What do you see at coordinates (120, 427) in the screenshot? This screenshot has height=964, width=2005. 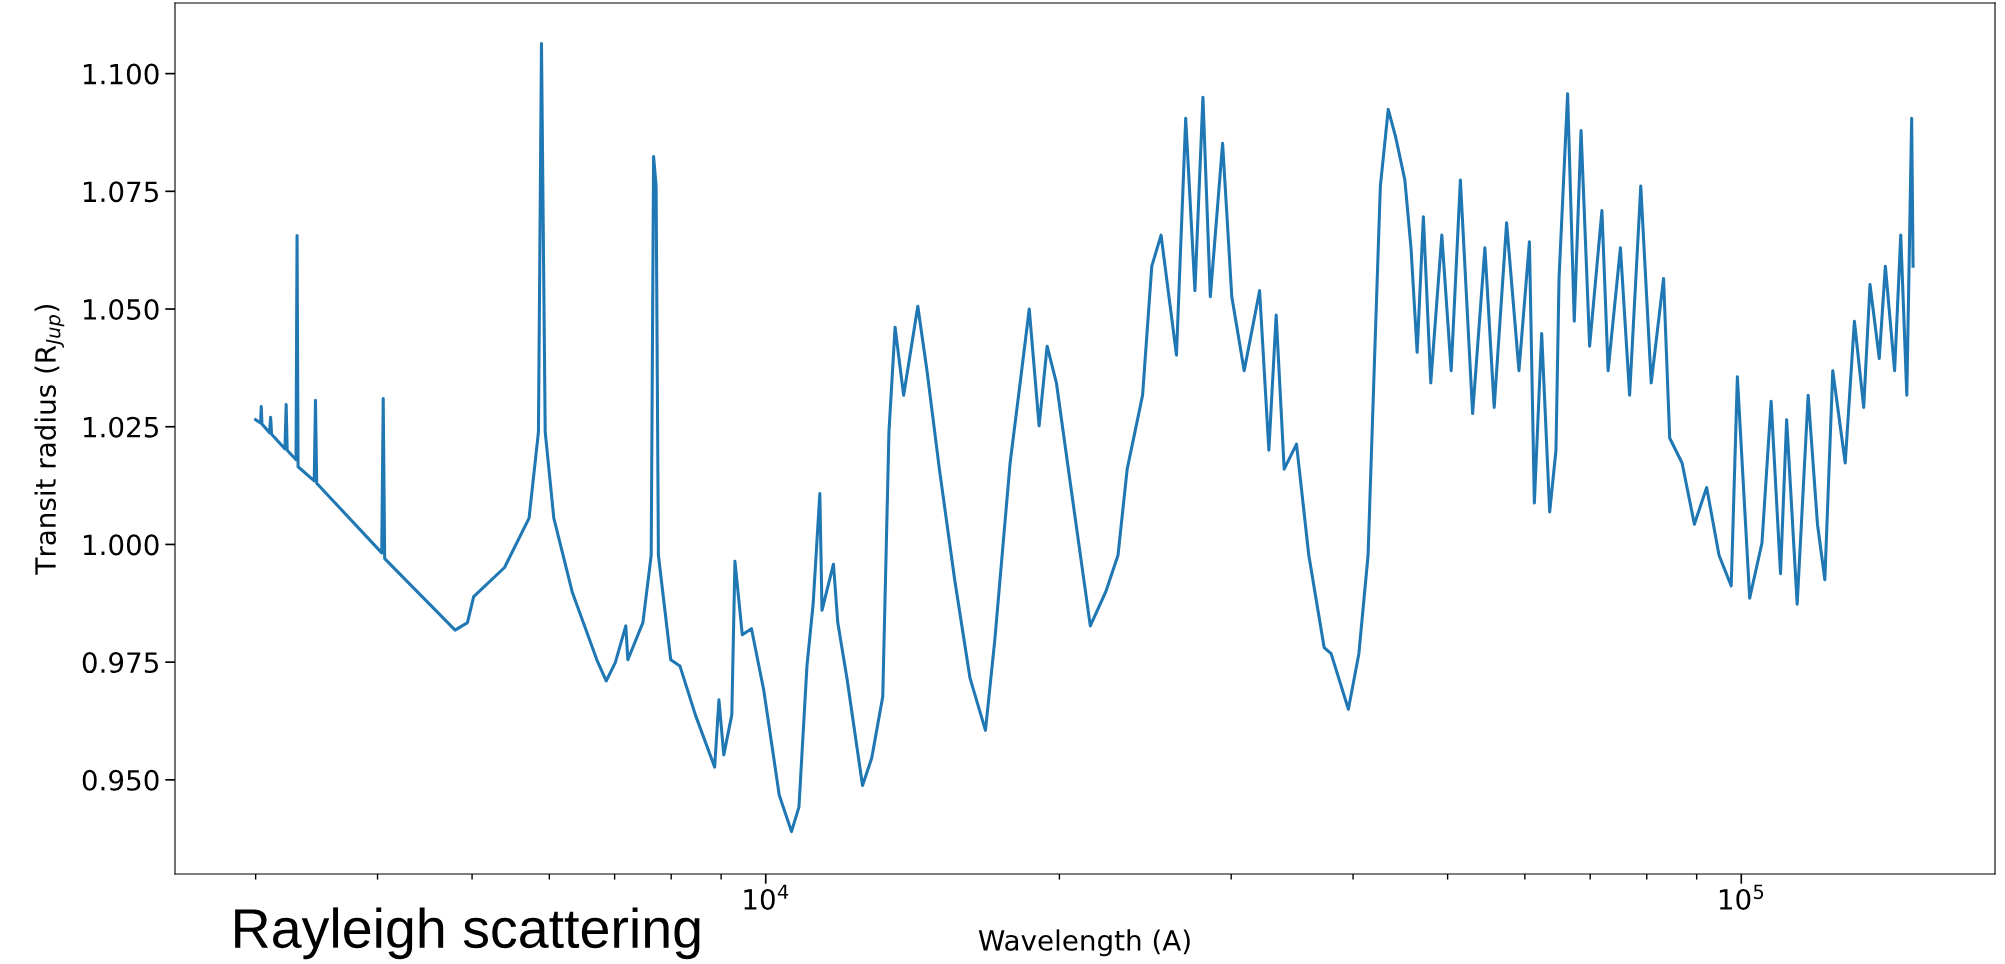 I see `y-tick-label: 1.025` at bounding box center [120, 427].